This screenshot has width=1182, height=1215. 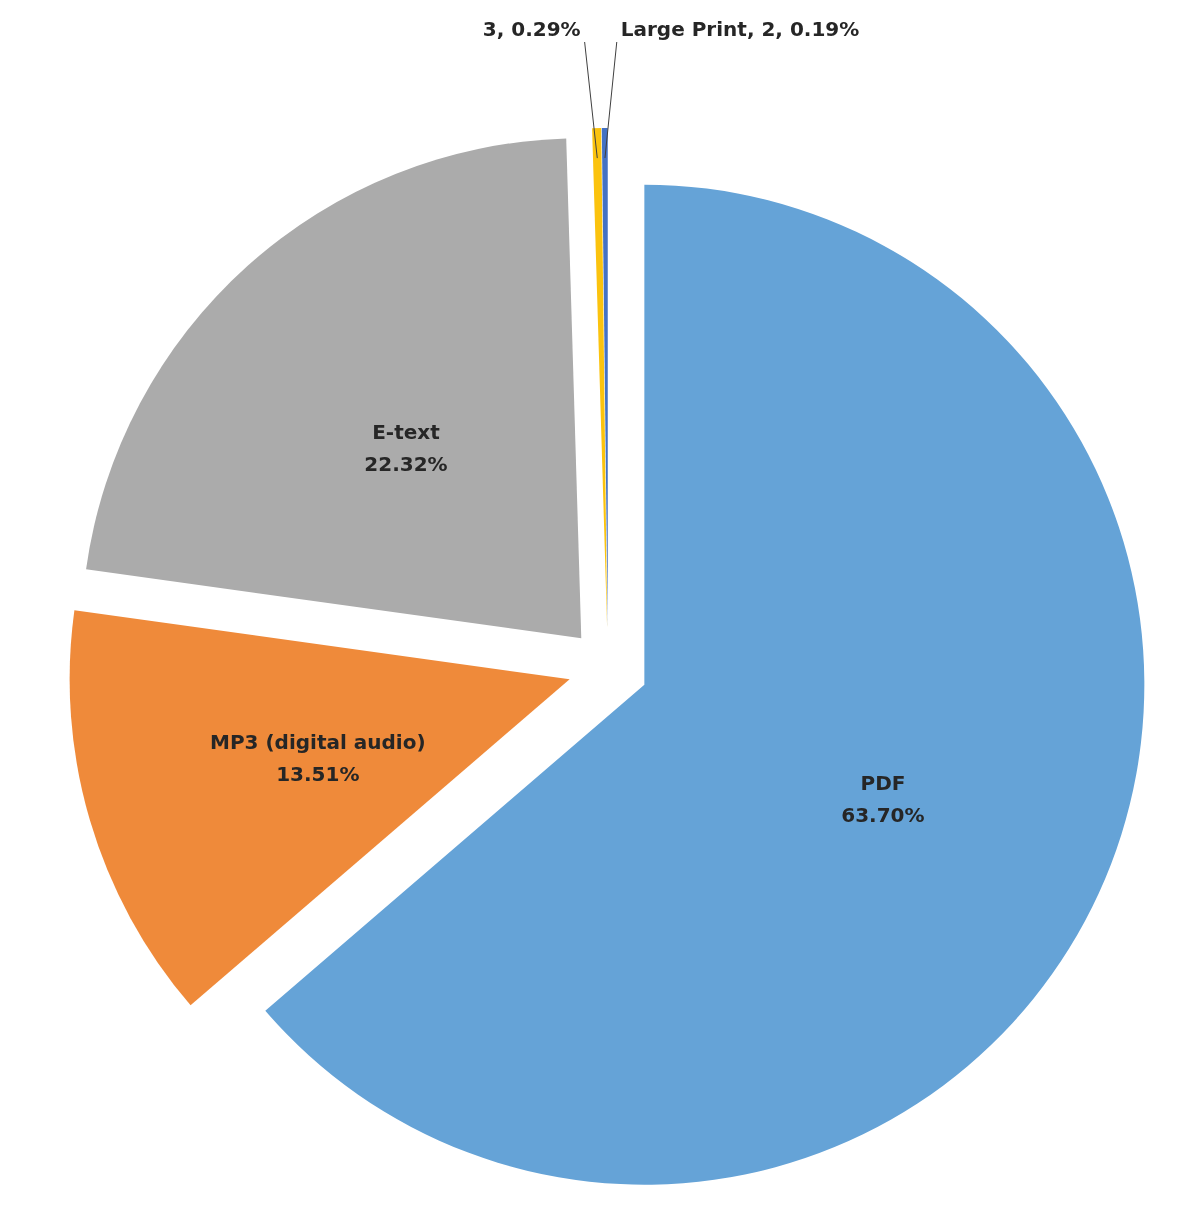 What do you see at coordinates (883, 815) in the screenshot?
I see `data-label: 63.70%` at bounding box center [883, 815].